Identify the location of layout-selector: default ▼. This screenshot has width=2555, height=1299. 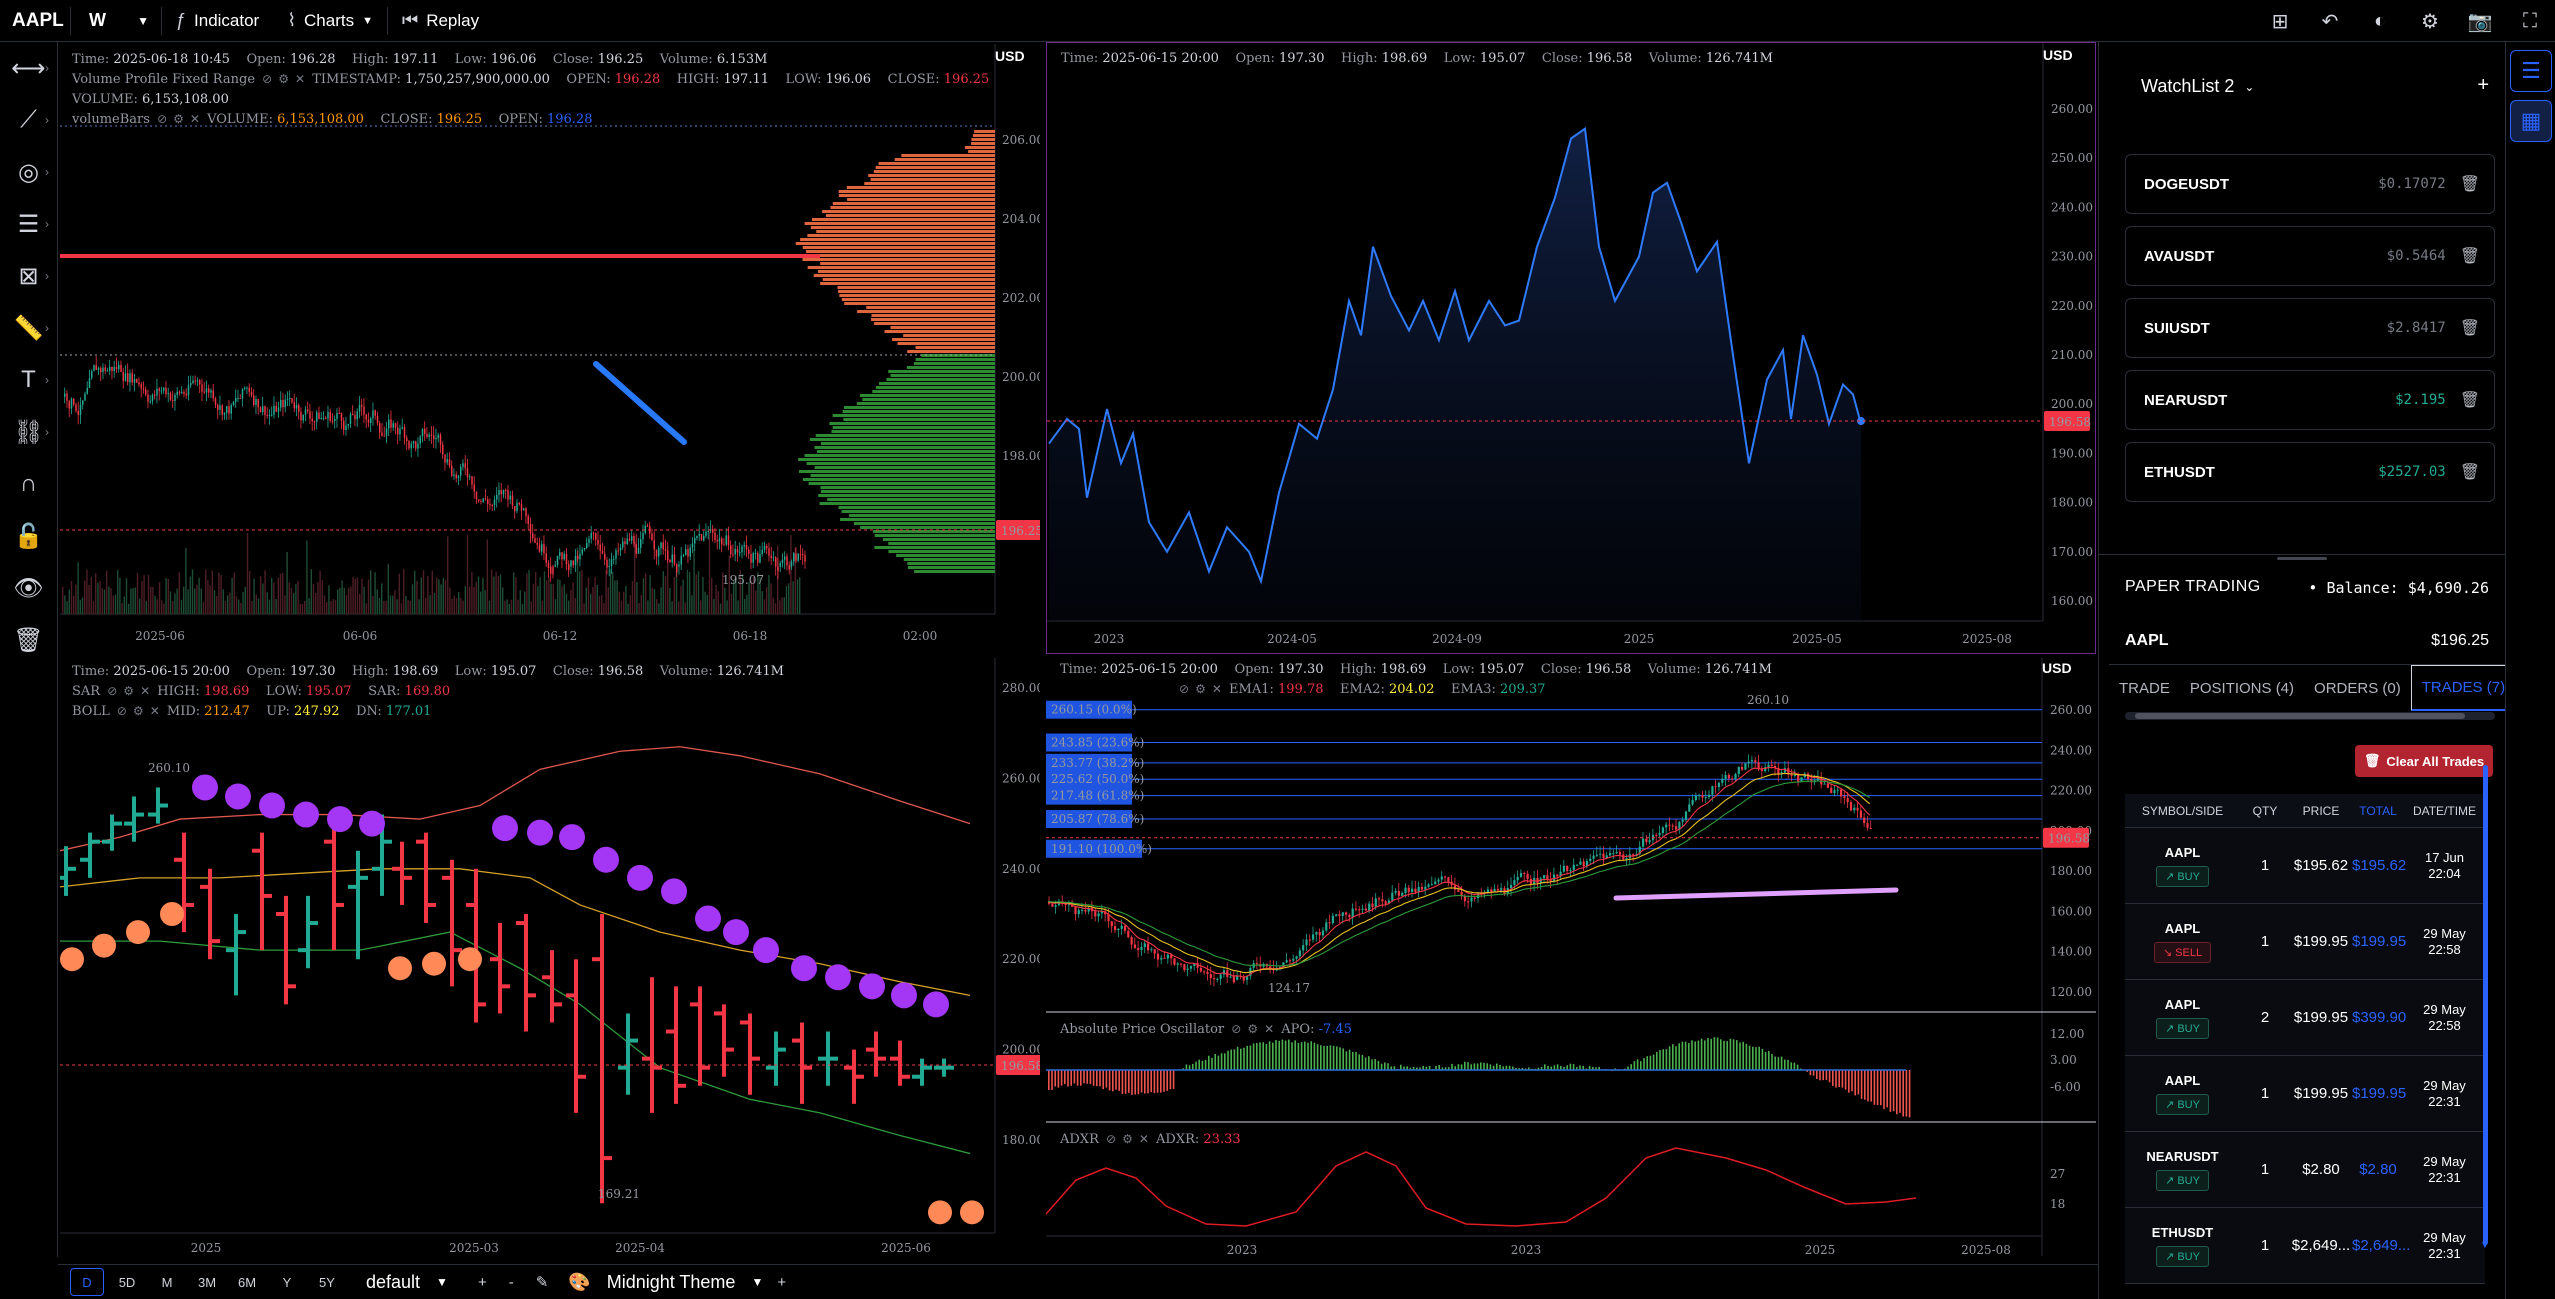
(407, 1282).